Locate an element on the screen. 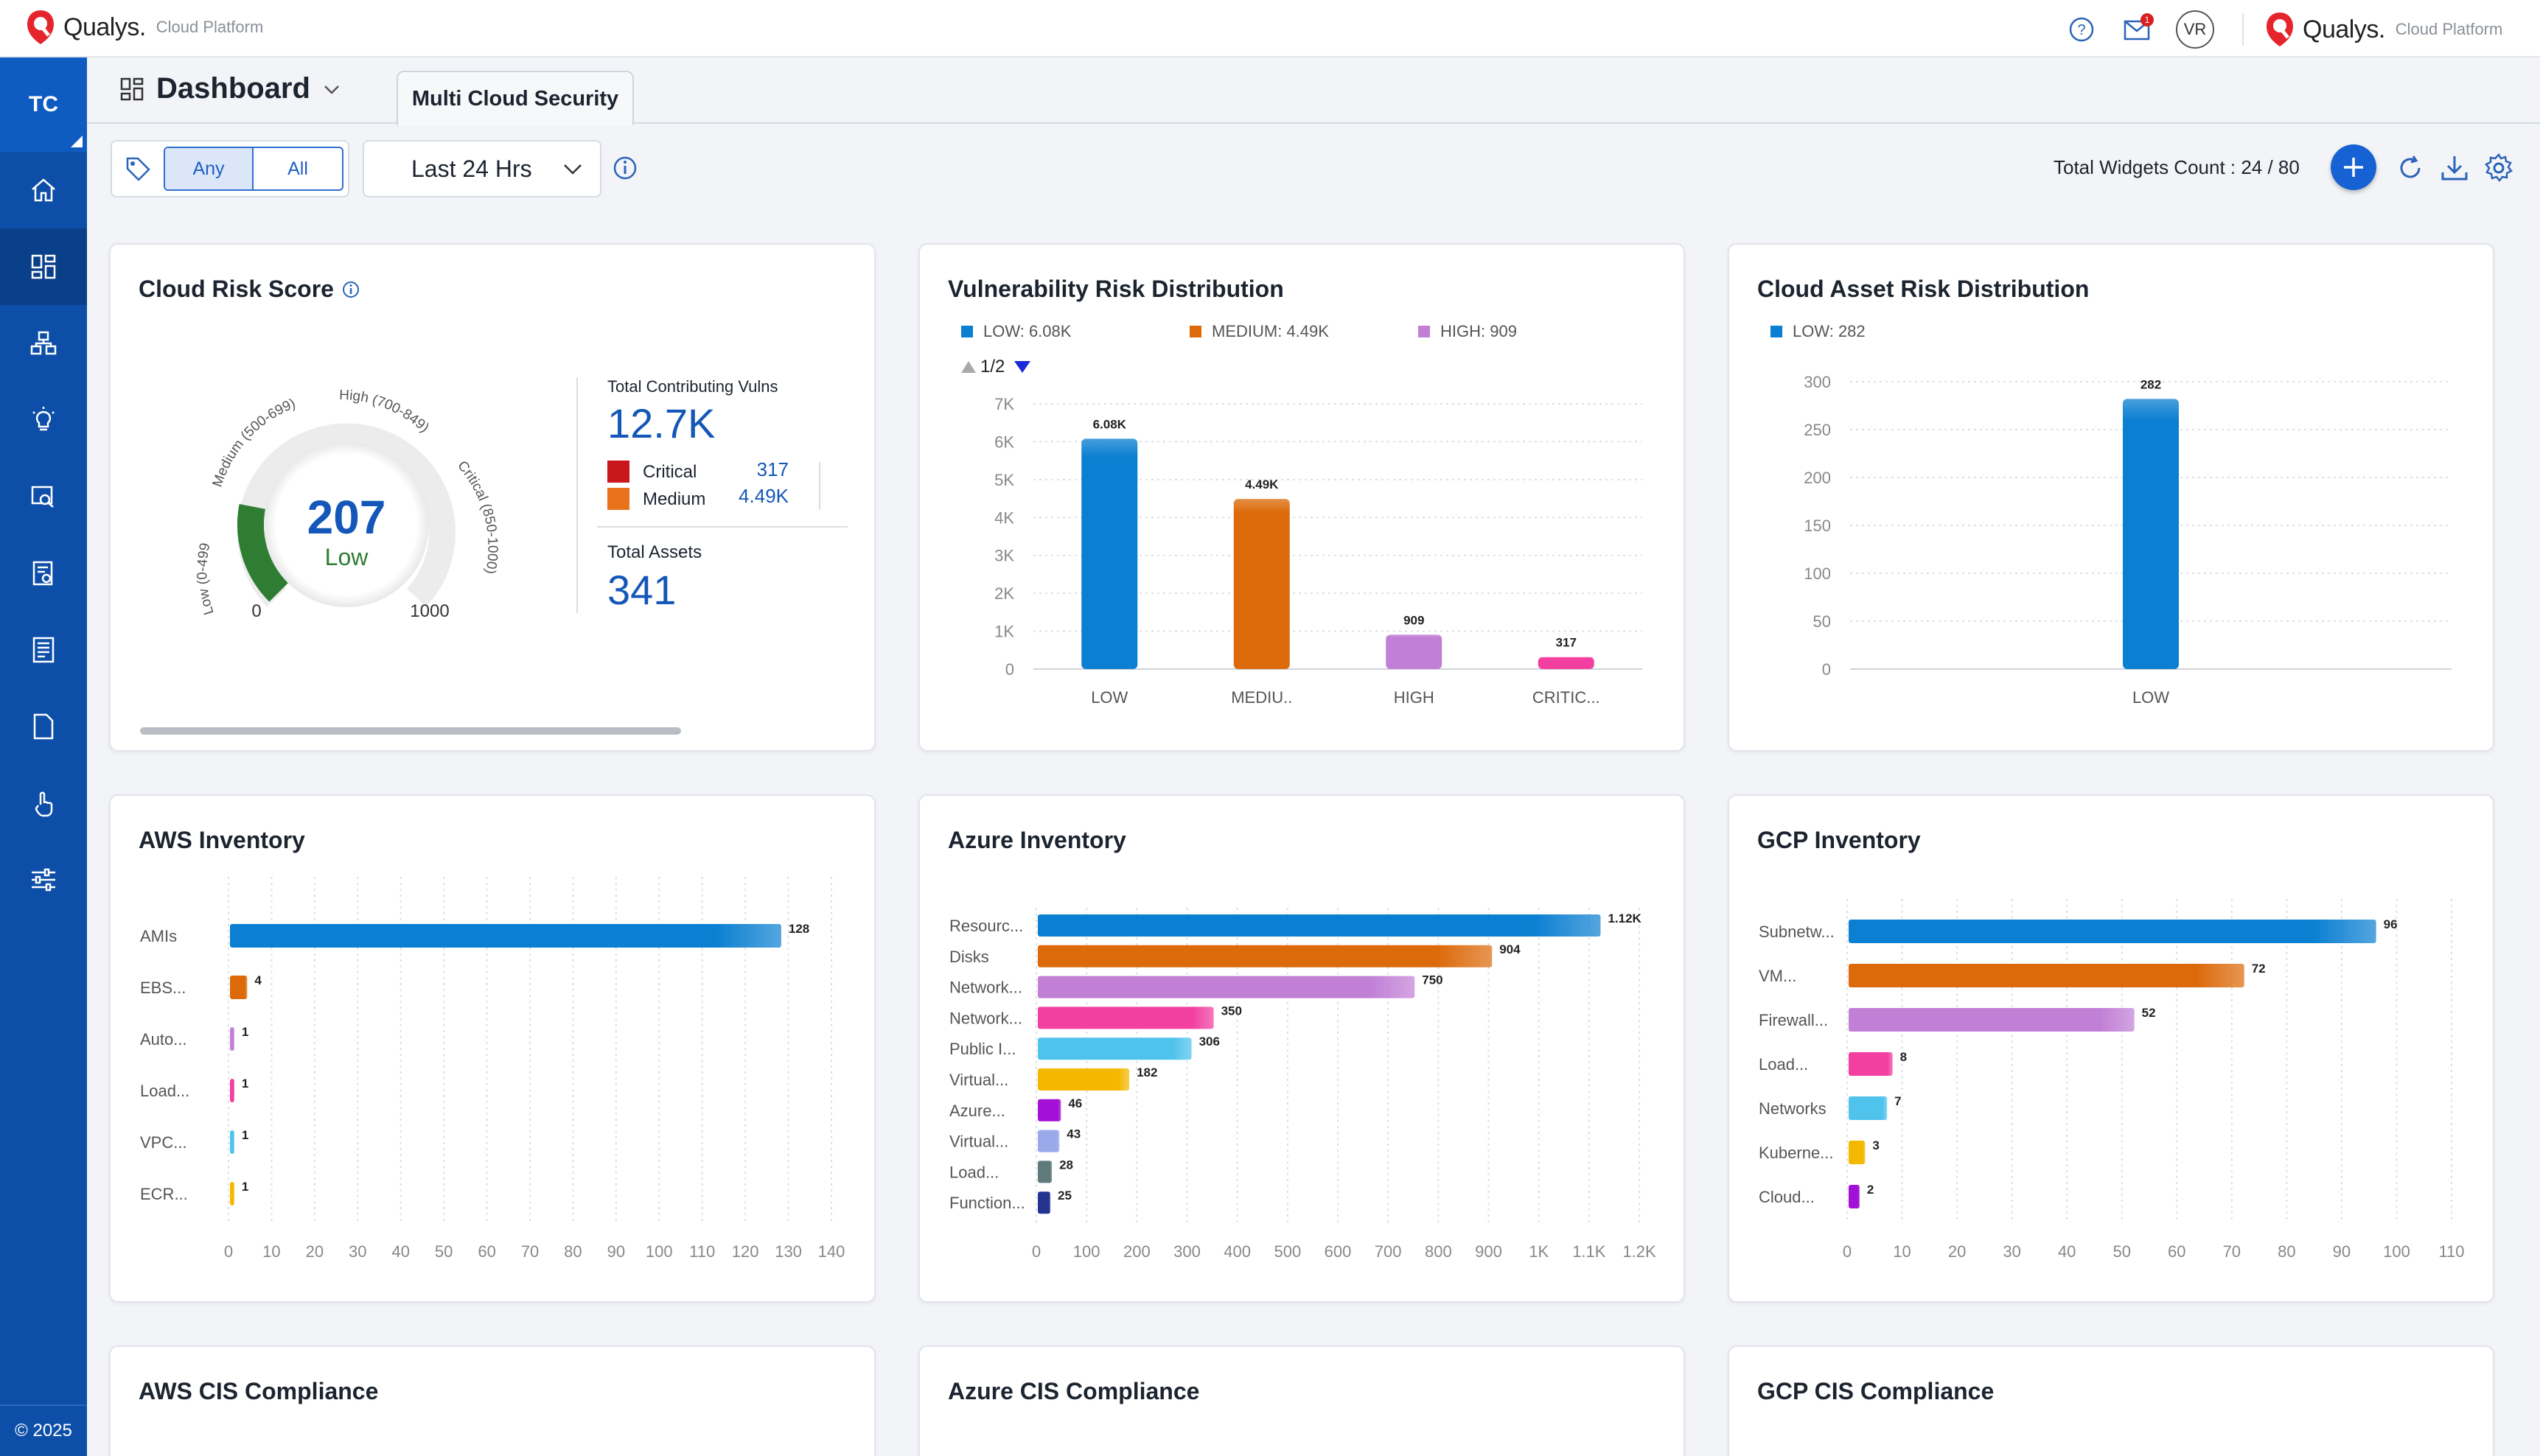 The width and height of the screenshot is (2540, 1456). legend-entry: LOW: 6.08K is located at coordinates (1027, 331).